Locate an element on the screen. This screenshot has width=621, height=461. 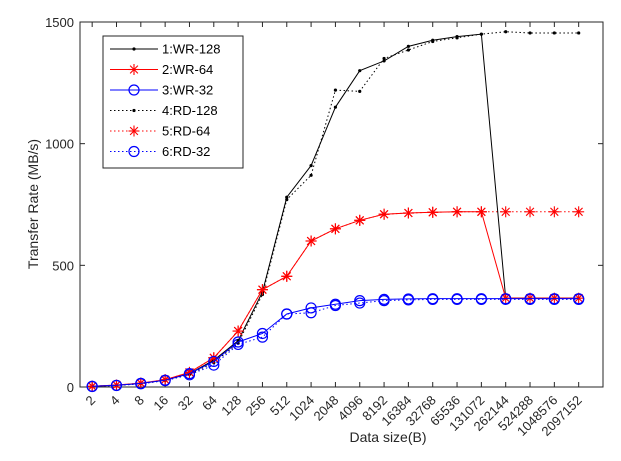
legend-label: 4:RD-128 is located at coordinates (190, 110).